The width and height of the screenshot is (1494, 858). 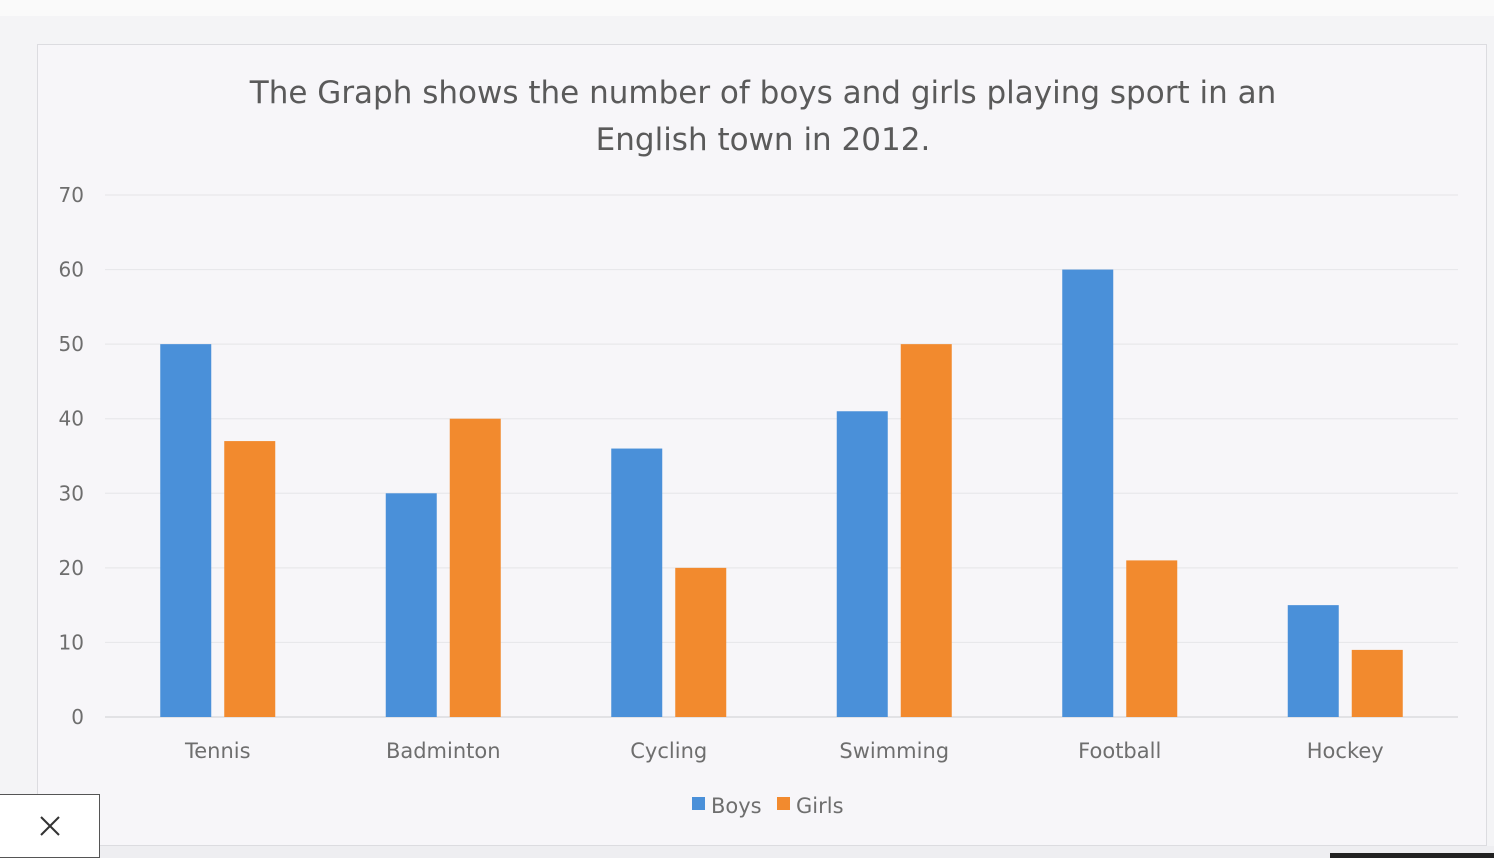 I want to click on bottom-band, so click(x=747, y=852).